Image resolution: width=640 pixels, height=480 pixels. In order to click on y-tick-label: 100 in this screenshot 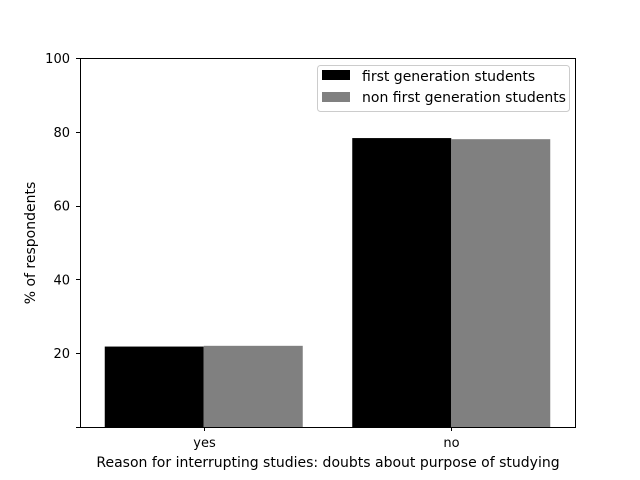, I will do `click(57, 59)`.